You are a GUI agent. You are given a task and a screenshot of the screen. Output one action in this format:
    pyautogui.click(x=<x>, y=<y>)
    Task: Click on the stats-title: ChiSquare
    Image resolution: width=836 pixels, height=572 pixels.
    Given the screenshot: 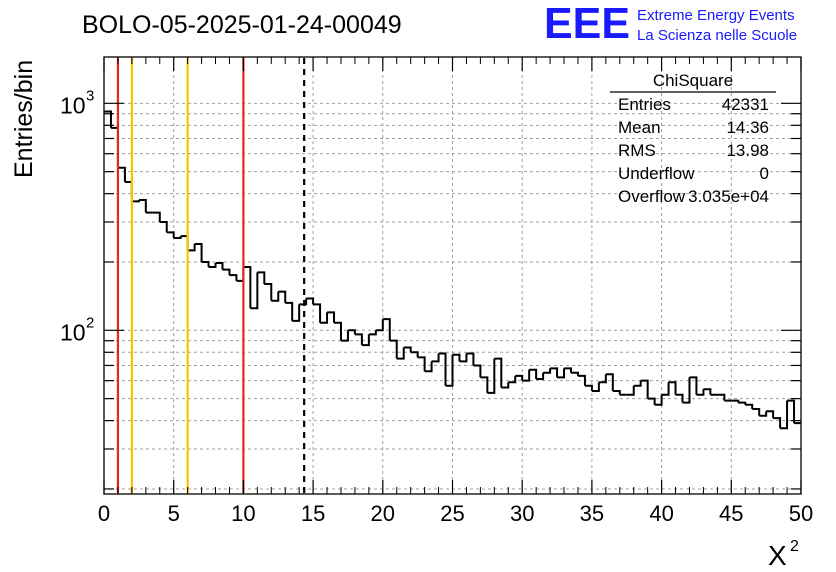 What is the action you would take?
    pyautogui.click(x=693, y=80)
    